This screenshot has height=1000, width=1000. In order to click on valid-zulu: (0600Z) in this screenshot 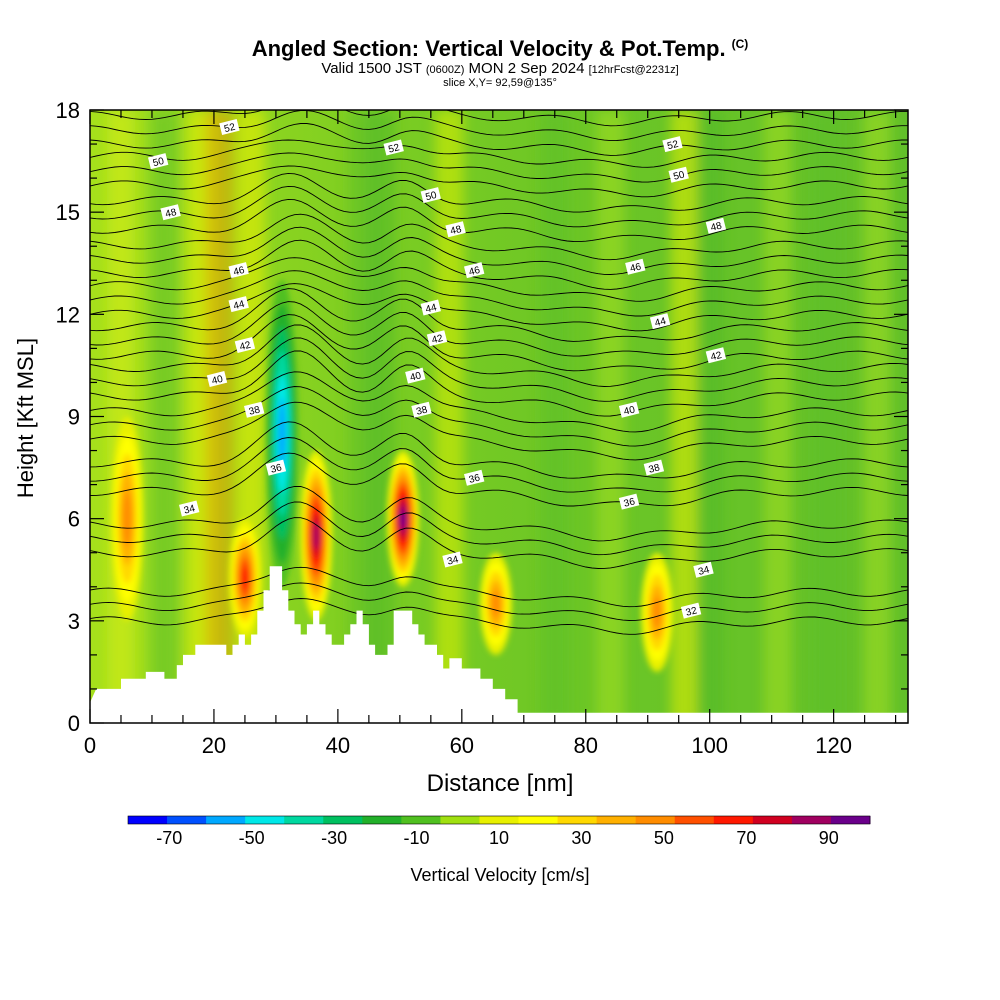, I will do `click(445, 70)`.